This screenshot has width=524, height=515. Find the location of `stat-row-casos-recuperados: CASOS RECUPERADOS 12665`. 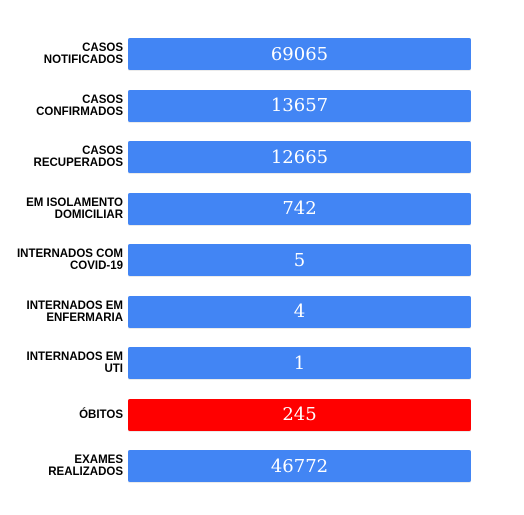

stat-row-casos-recuperados: CASOS RECUPERADOS 12665 is located at coordinates (262, 157).